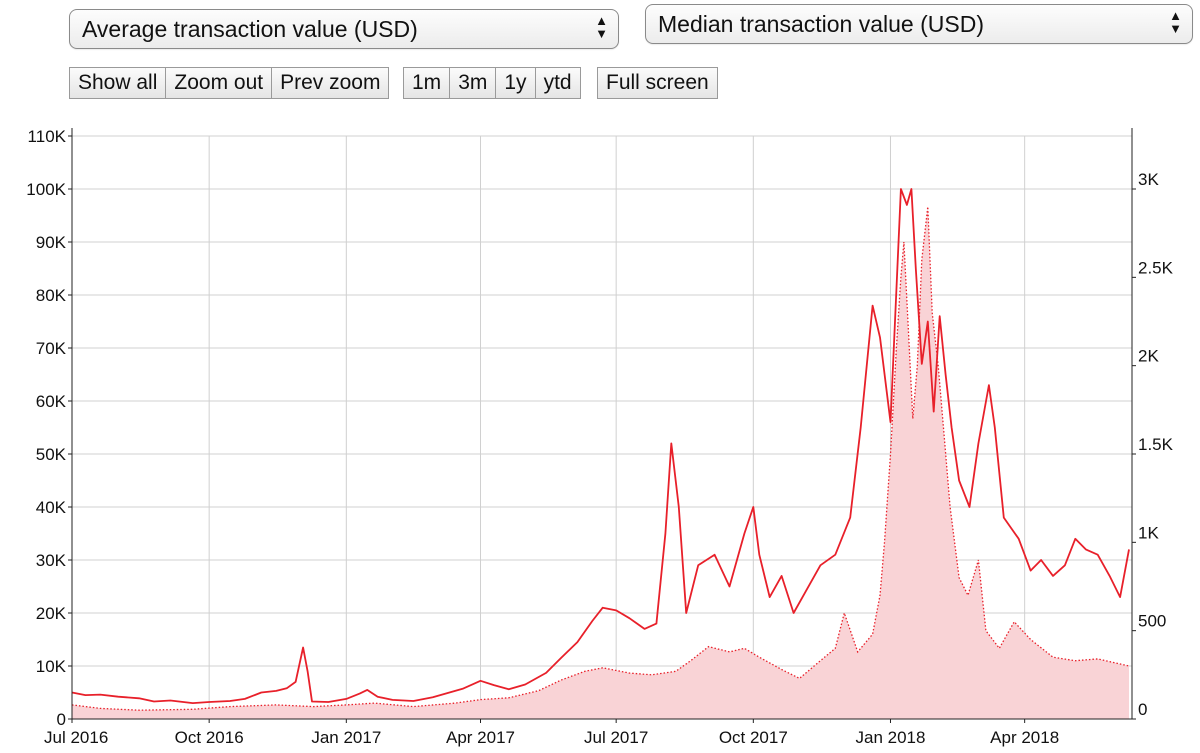  Describe the element at coordinates (250, 28) in the screenshot. I see `metric-select-left-value: Average transaction value (USD)` at that location.